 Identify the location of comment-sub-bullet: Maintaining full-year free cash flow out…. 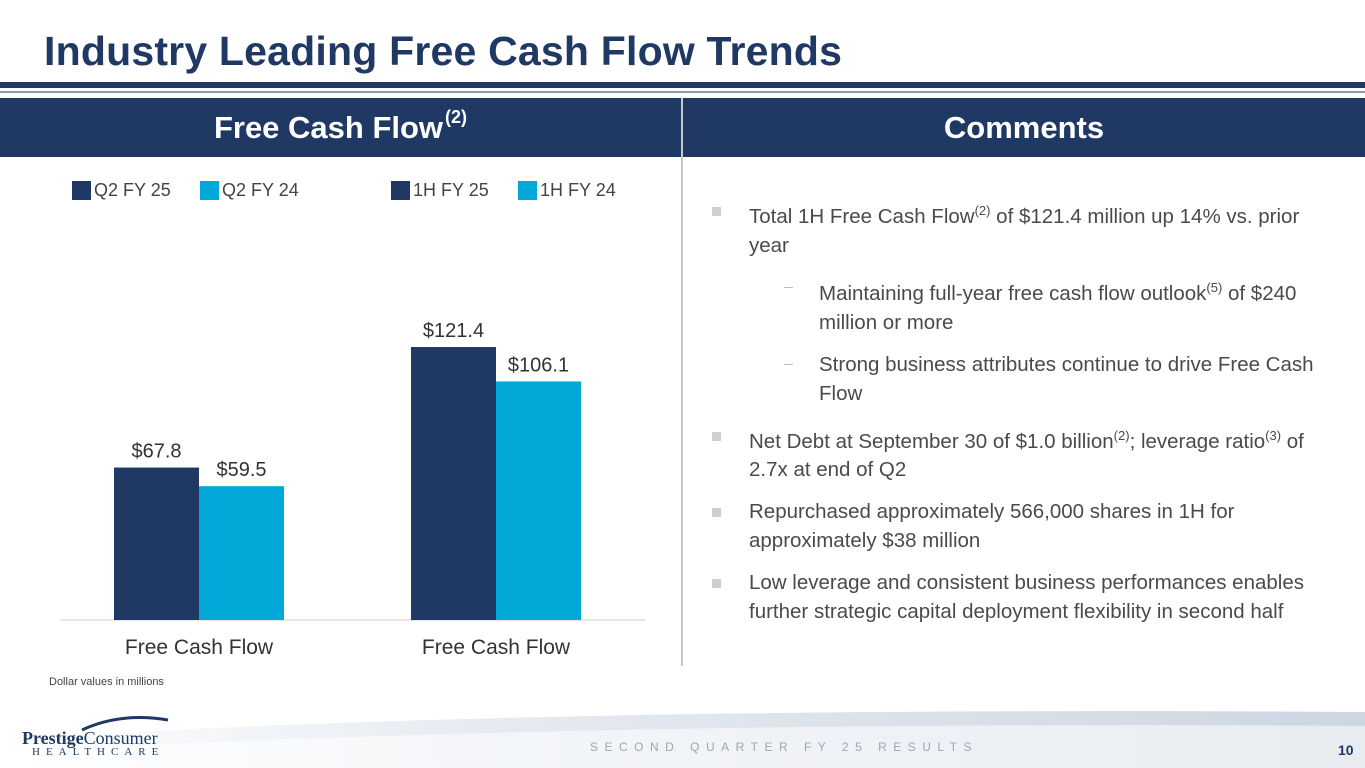
(1016, 305).